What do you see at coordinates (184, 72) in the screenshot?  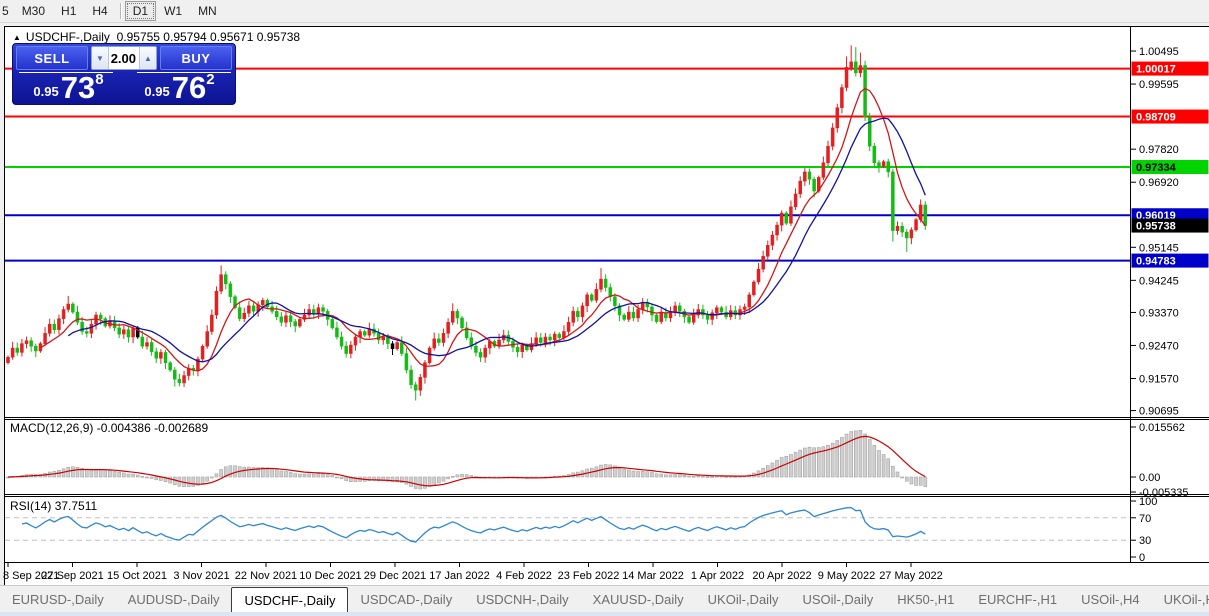 I see `buy-underline` at bounding box center [184, 72].